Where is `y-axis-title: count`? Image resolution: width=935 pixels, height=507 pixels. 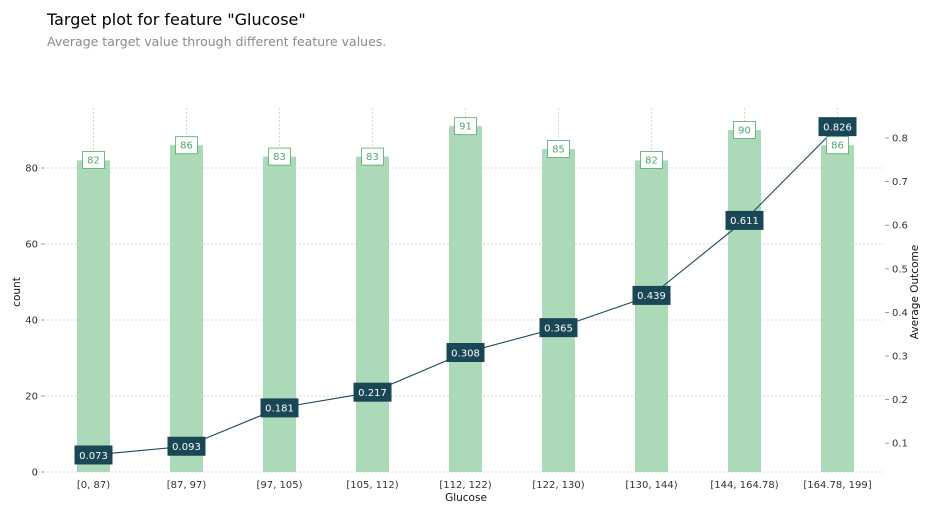 y-axis-title: count is located at coordinates (17, 292).